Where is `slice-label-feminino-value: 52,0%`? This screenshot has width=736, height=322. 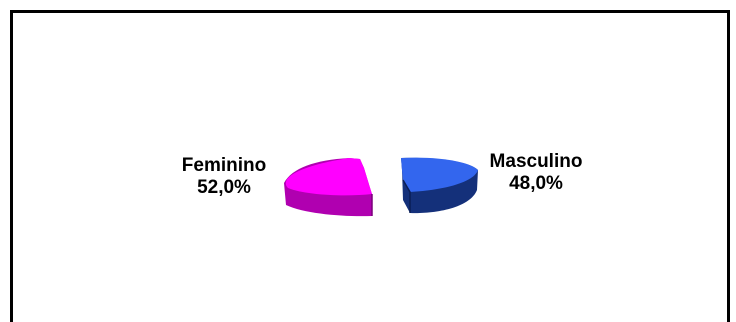 slice-label-feminino-value: 52,0% is located at coordinates (224, 187).